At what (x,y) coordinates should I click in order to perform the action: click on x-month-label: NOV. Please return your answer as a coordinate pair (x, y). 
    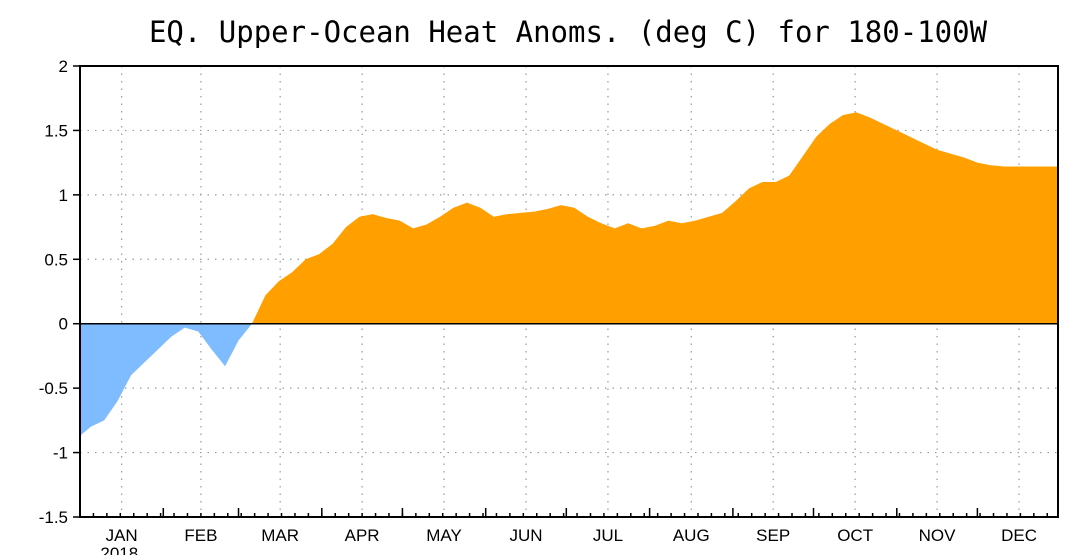
    Looking at the image, I should click on (938, 535).